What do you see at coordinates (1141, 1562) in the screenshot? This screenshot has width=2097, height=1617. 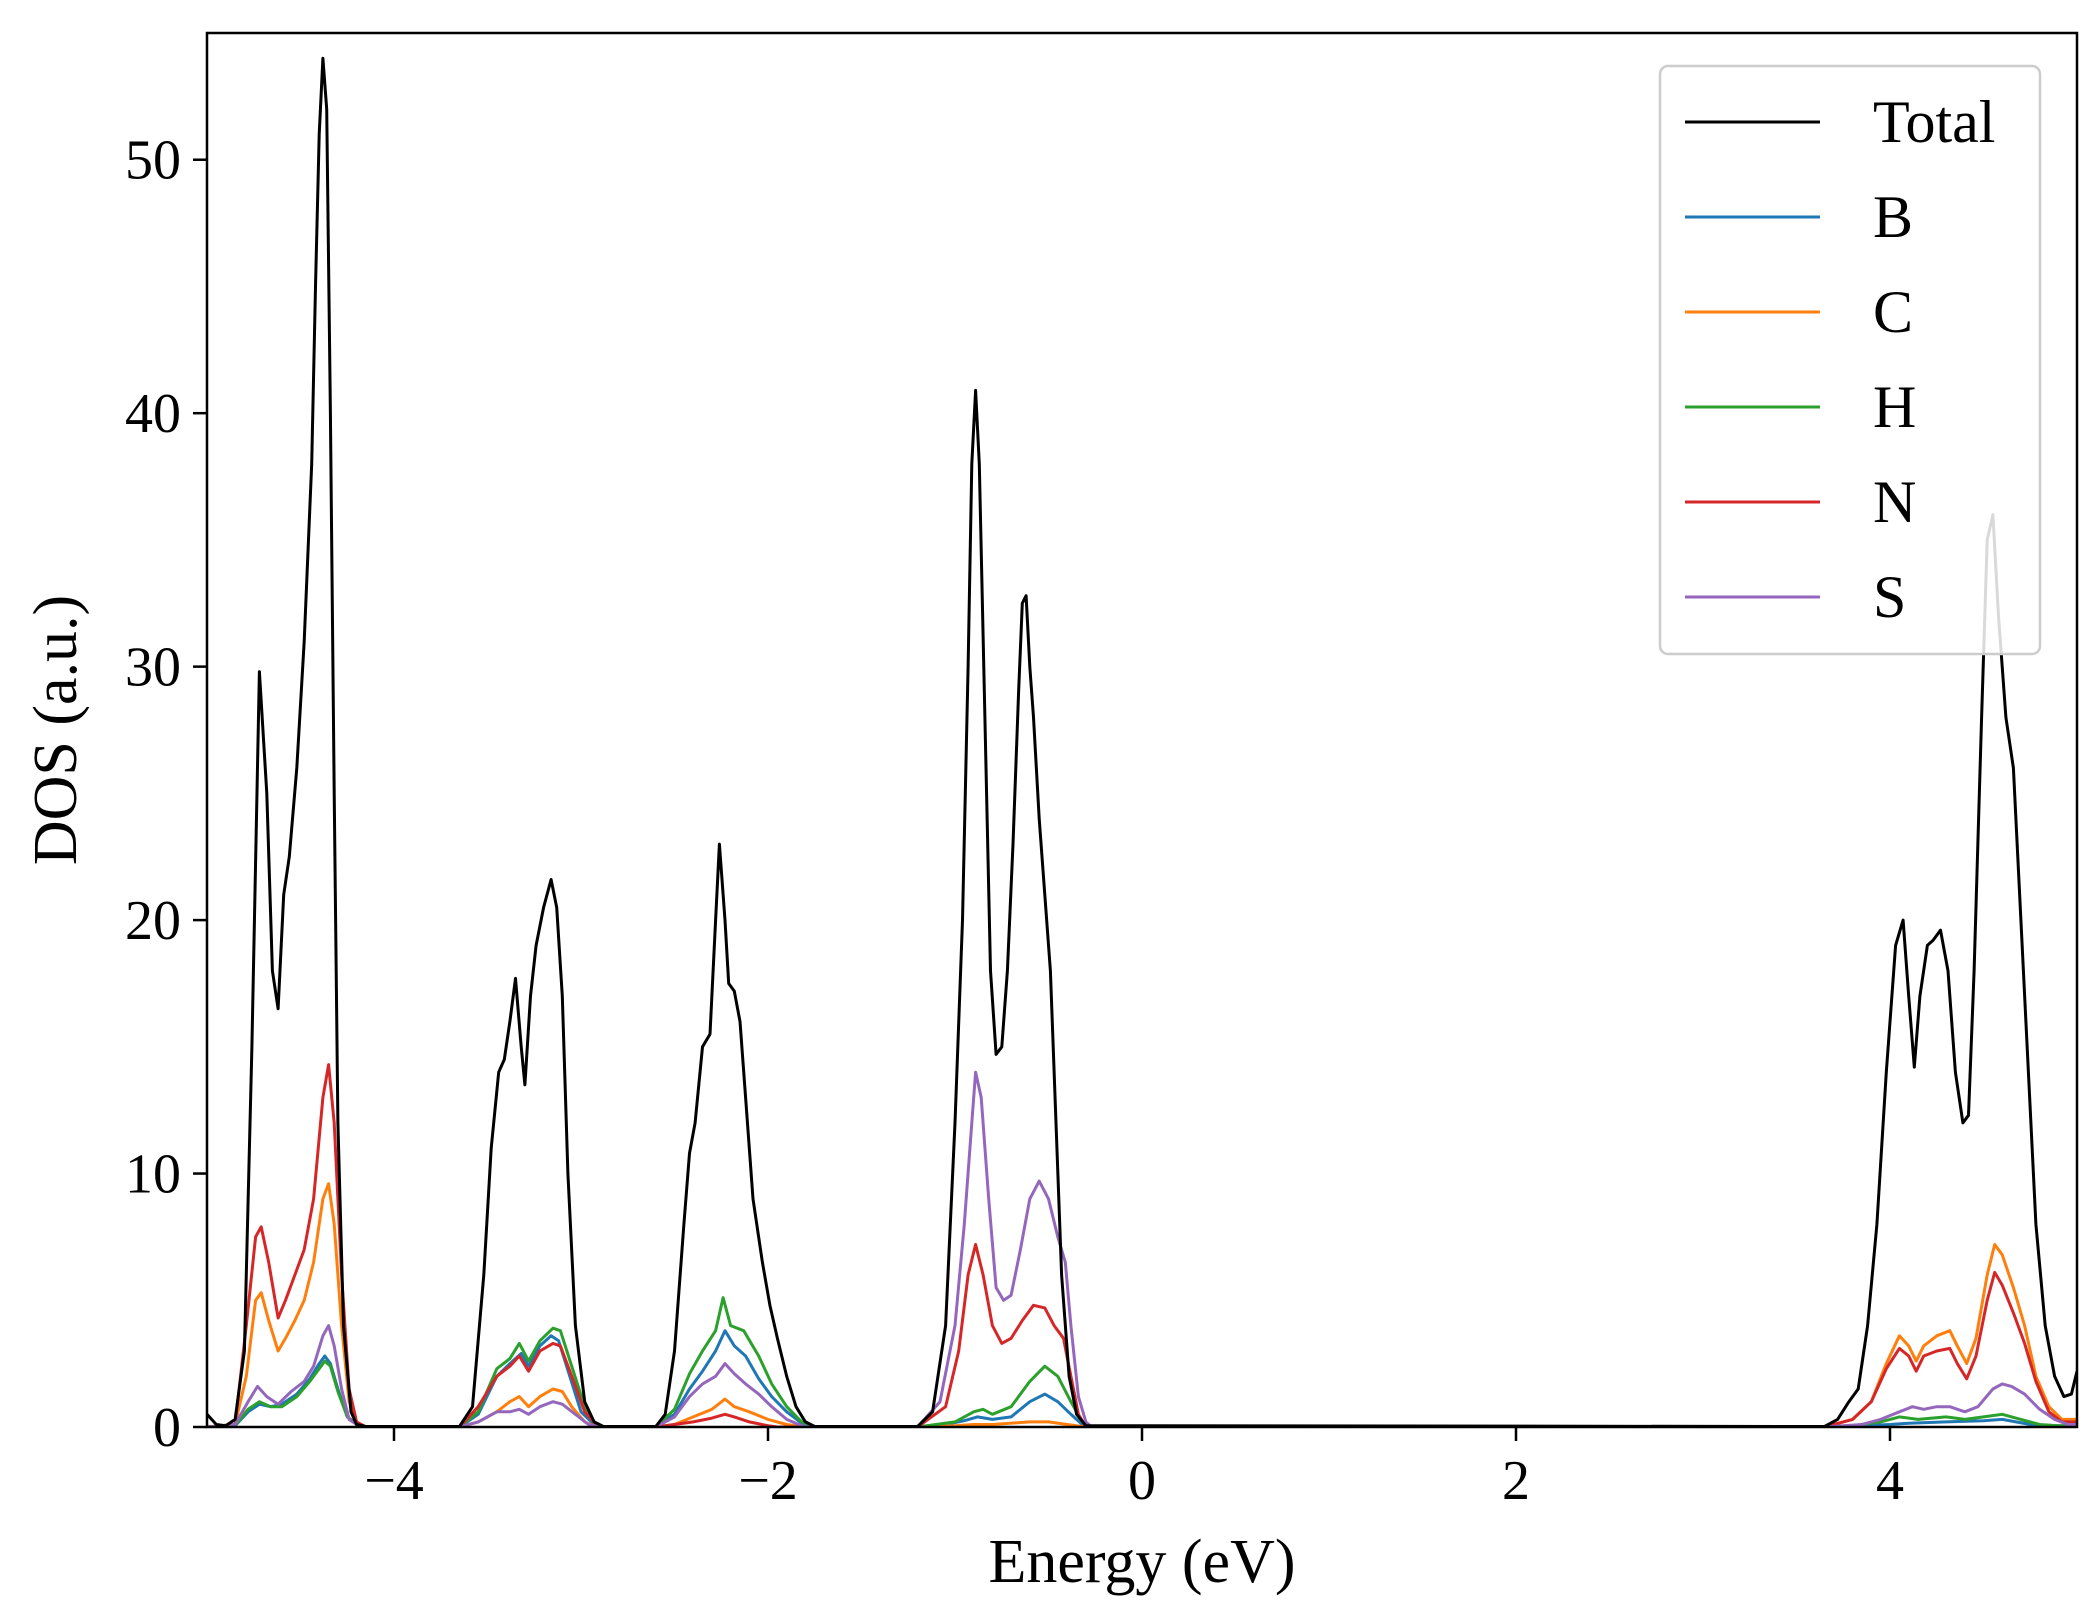 I see `x-axis-label: Energy (eV)` at bounding box center [1141, 1562].